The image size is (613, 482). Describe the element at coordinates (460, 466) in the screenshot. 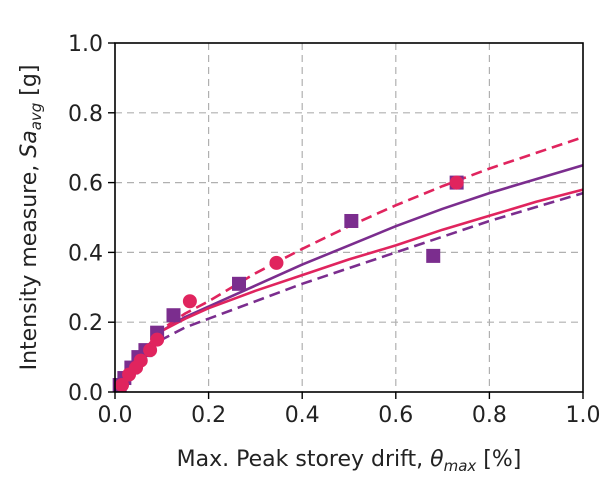

I see `x-axis-label-subscript: max` at that location.